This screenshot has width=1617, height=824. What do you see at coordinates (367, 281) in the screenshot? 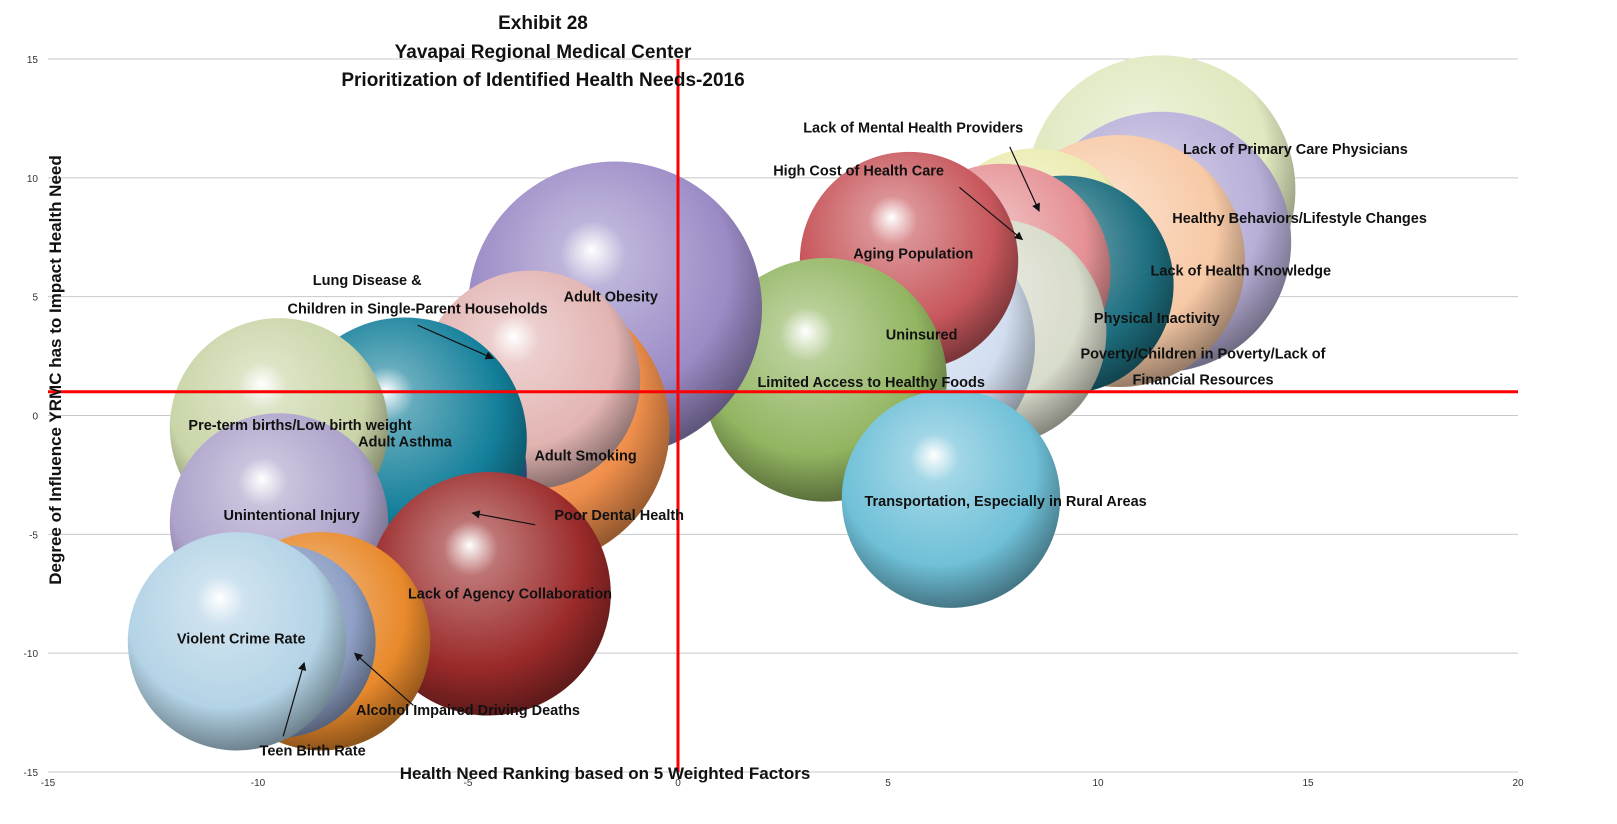
I see `bubble-label-lung-disease: Lung Disease &` at bounding box center [367, 281].